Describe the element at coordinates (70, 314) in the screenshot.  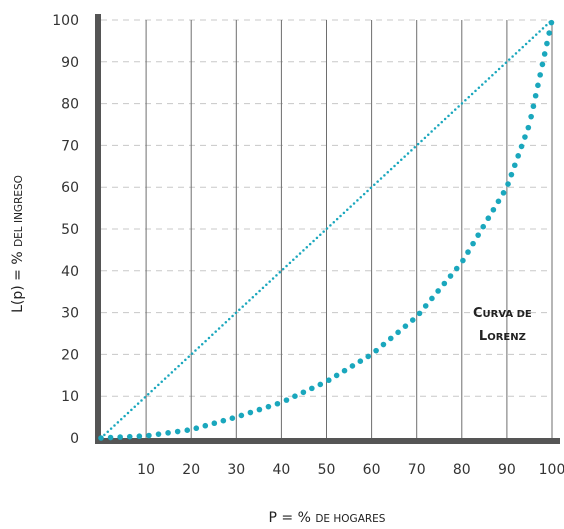
I see `y-tick-label-30: 30` at that location.